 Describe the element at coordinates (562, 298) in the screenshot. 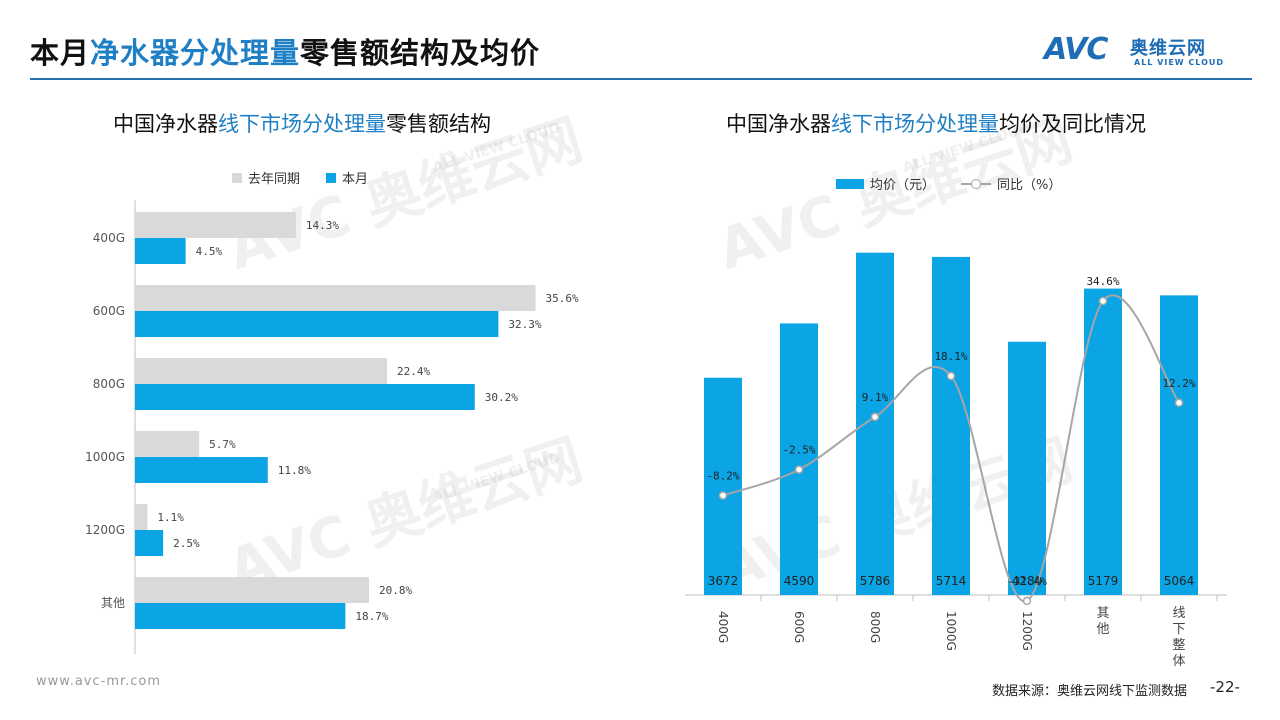

I see `left-bar-label: 35.6%` at that location.